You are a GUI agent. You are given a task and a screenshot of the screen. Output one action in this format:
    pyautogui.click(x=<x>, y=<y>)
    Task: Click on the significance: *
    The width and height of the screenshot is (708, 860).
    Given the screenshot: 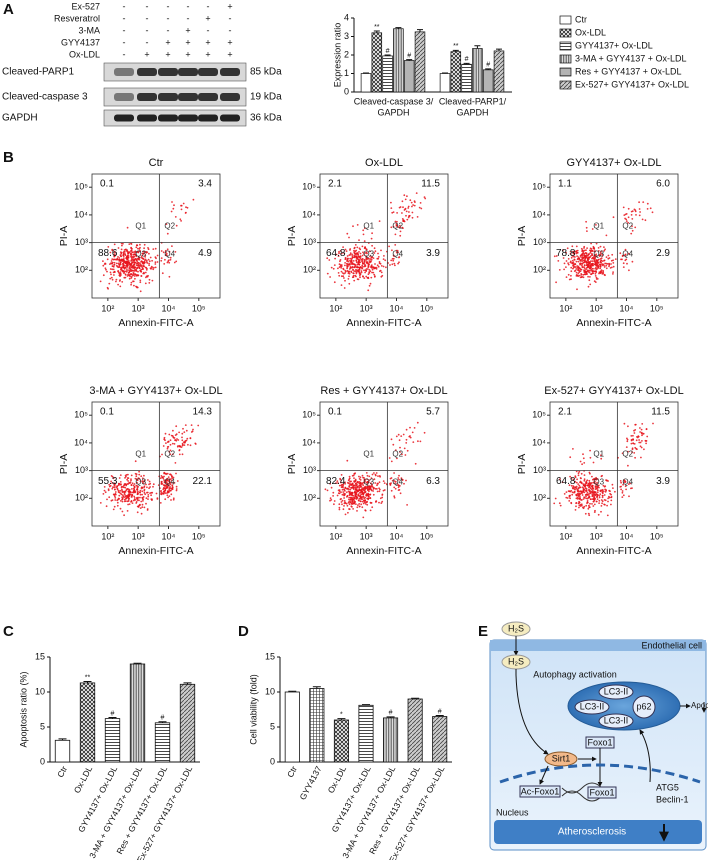 What is the action you would take?
    pyautogui.click(x=341, y=714)
    